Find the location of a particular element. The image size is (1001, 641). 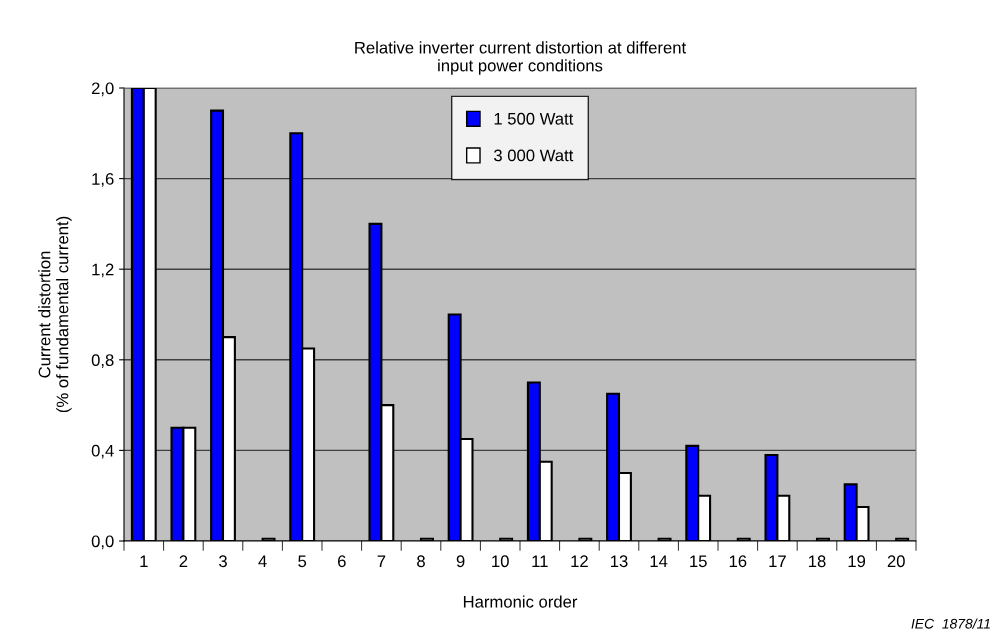

chart-title: Relative inverter current distortion at different input power conditions is located at coordinates (521, 58).